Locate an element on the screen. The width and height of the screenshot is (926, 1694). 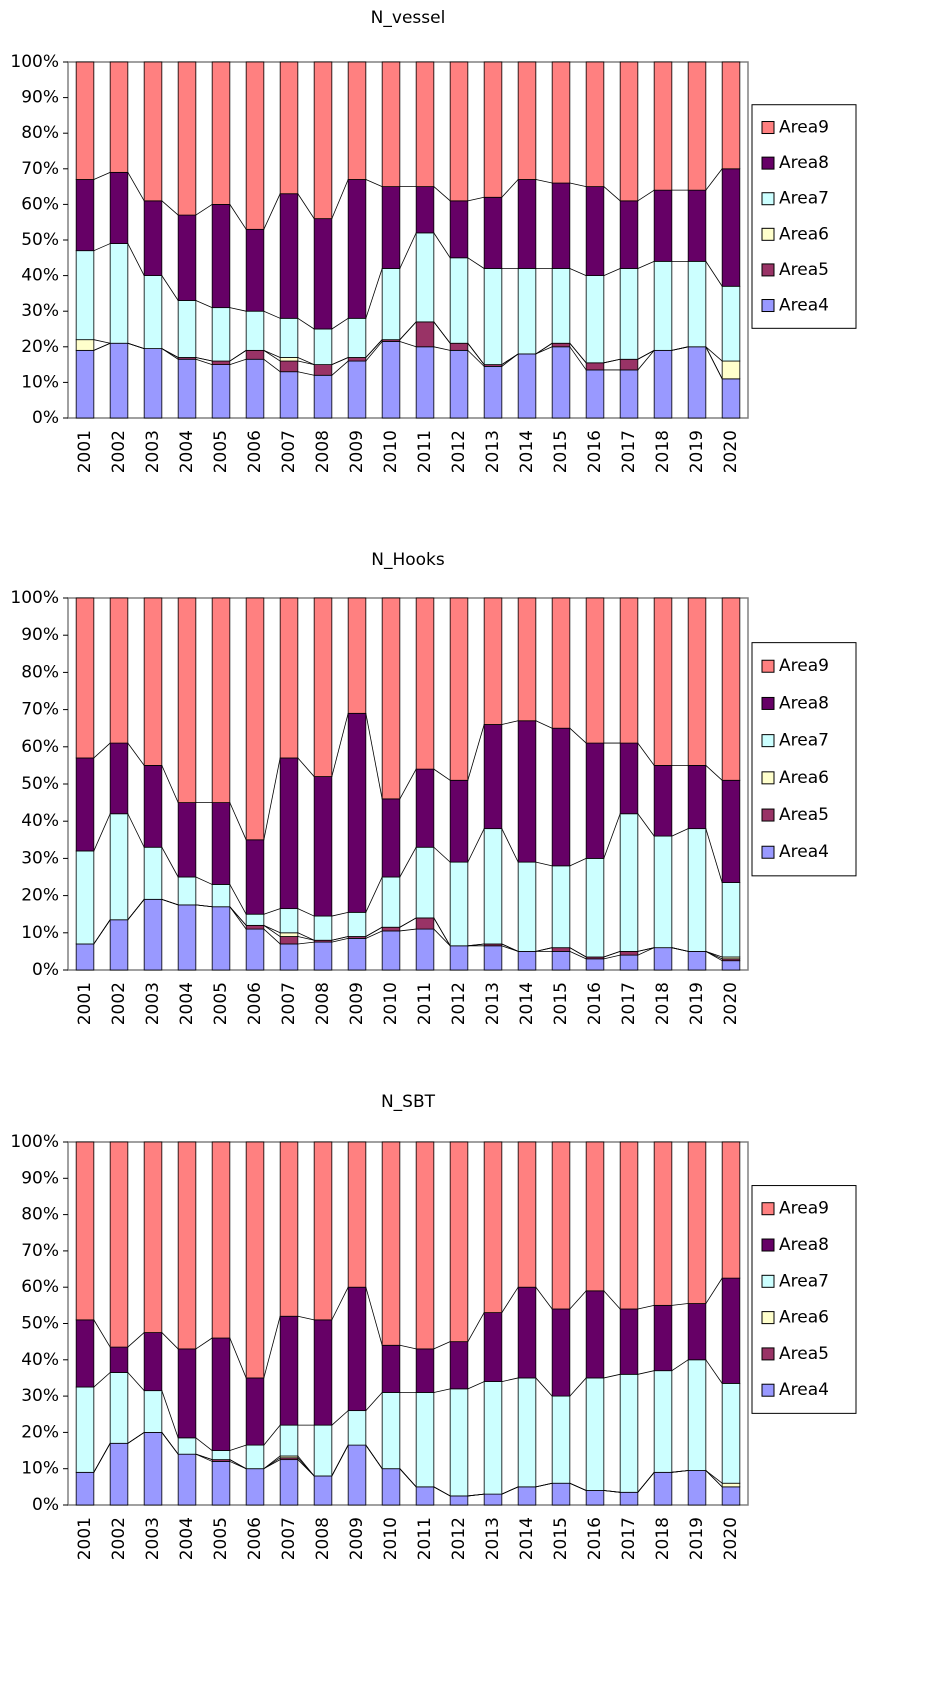
x-tick-label: 2016 is located at coordinates (595, 1538).